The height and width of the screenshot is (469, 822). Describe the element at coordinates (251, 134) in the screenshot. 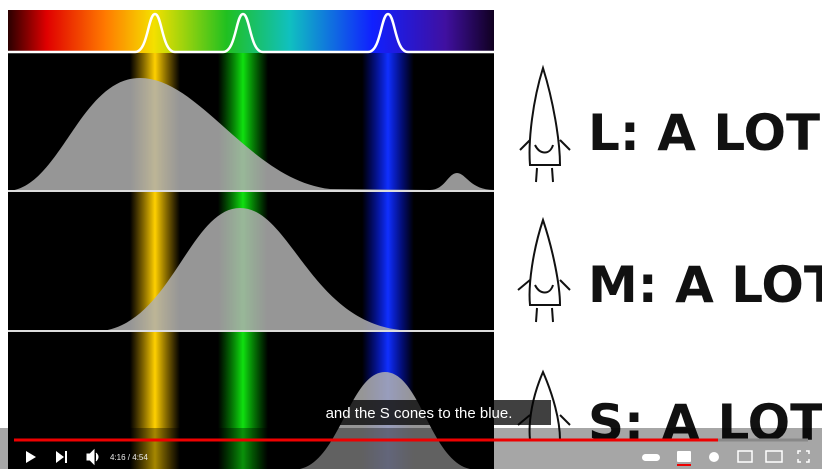

I see `l-curve` at that location.